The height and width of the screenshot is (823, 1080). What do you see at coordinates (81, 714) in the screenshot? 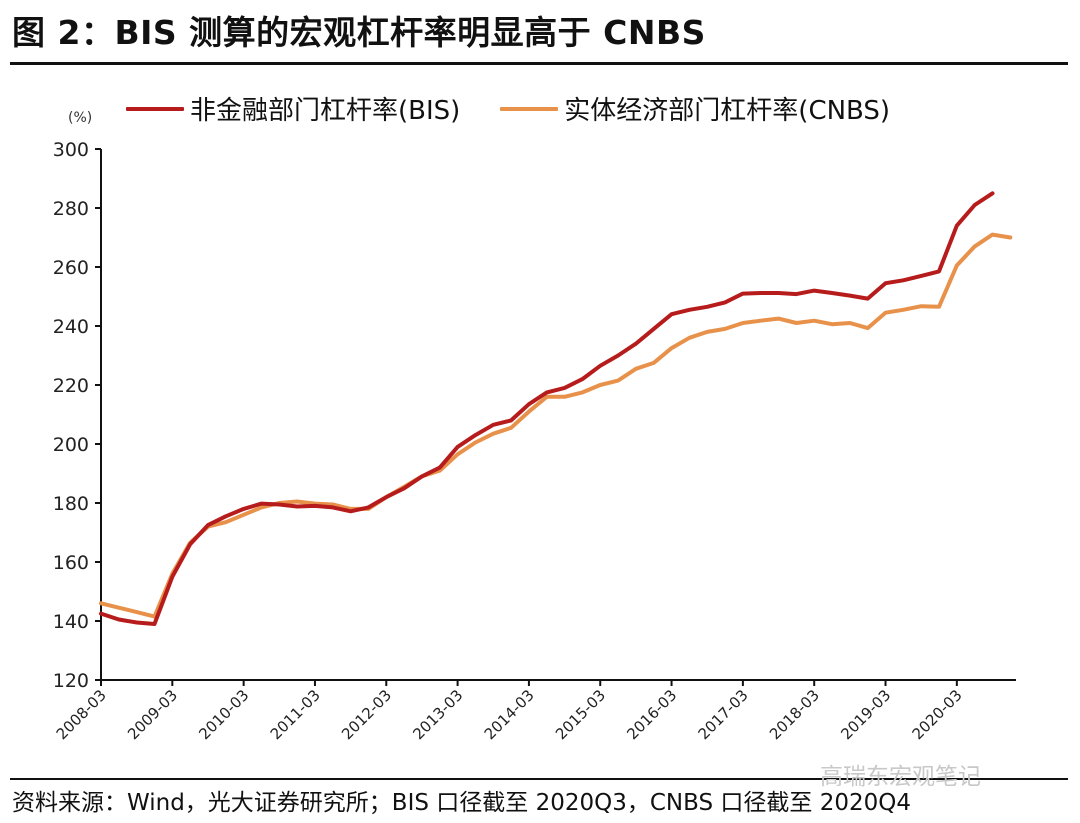
I see `x-tick-label: 2008-03` at bounding box center [81, 714].